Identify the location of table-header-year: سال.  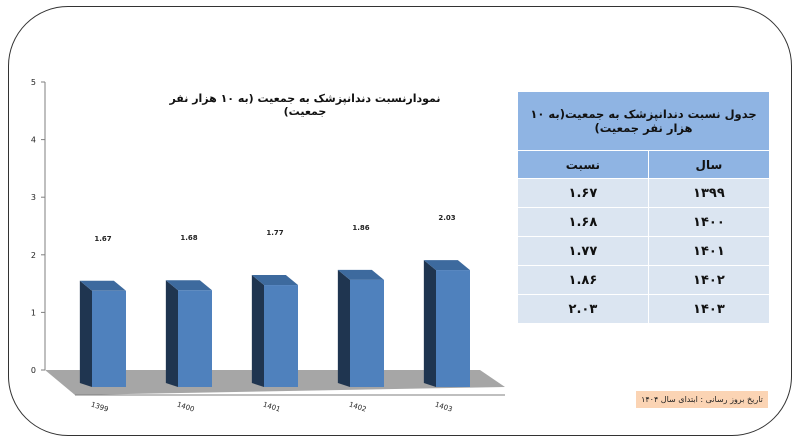
(709, 164).